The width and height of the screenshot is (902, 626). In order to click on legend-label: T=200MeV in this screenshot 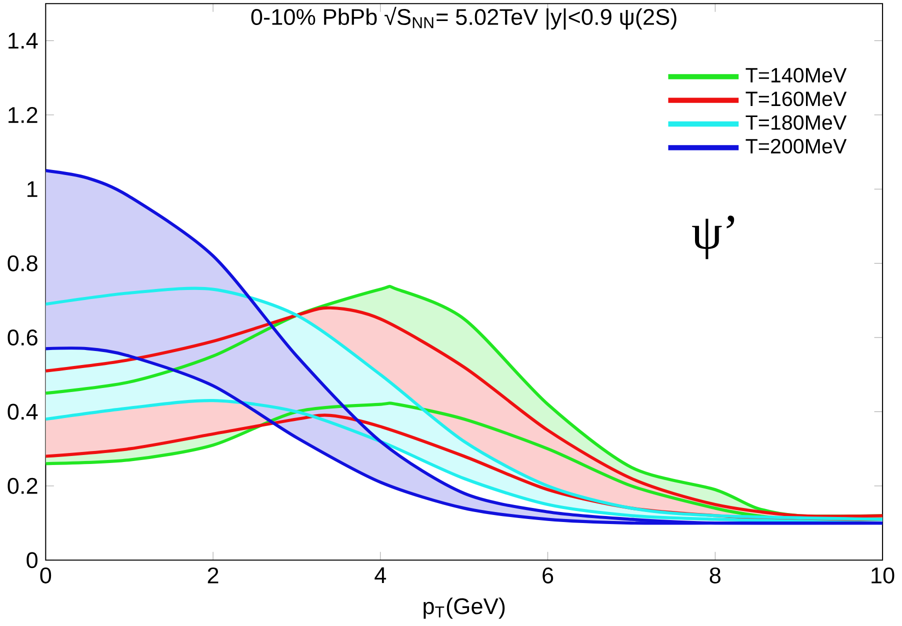, I will do `click(796, 146)`.